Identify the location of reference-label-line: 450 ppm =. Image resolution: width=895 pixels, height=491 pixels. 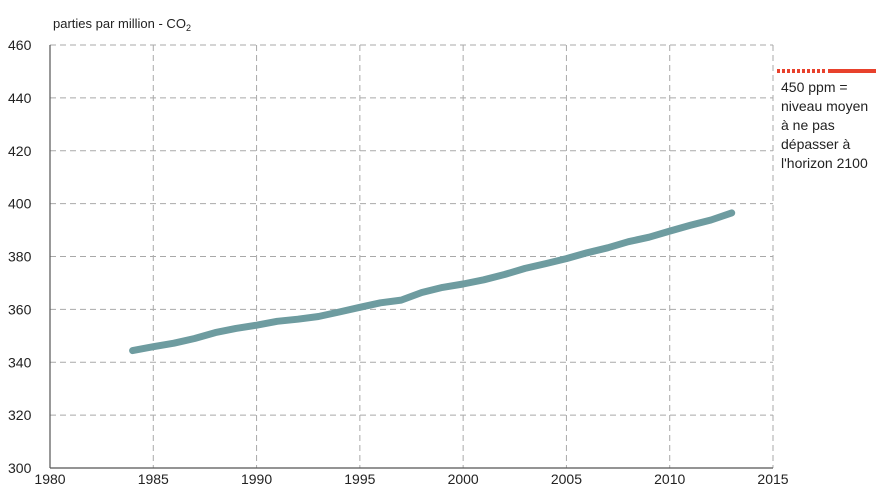
(814, 87).